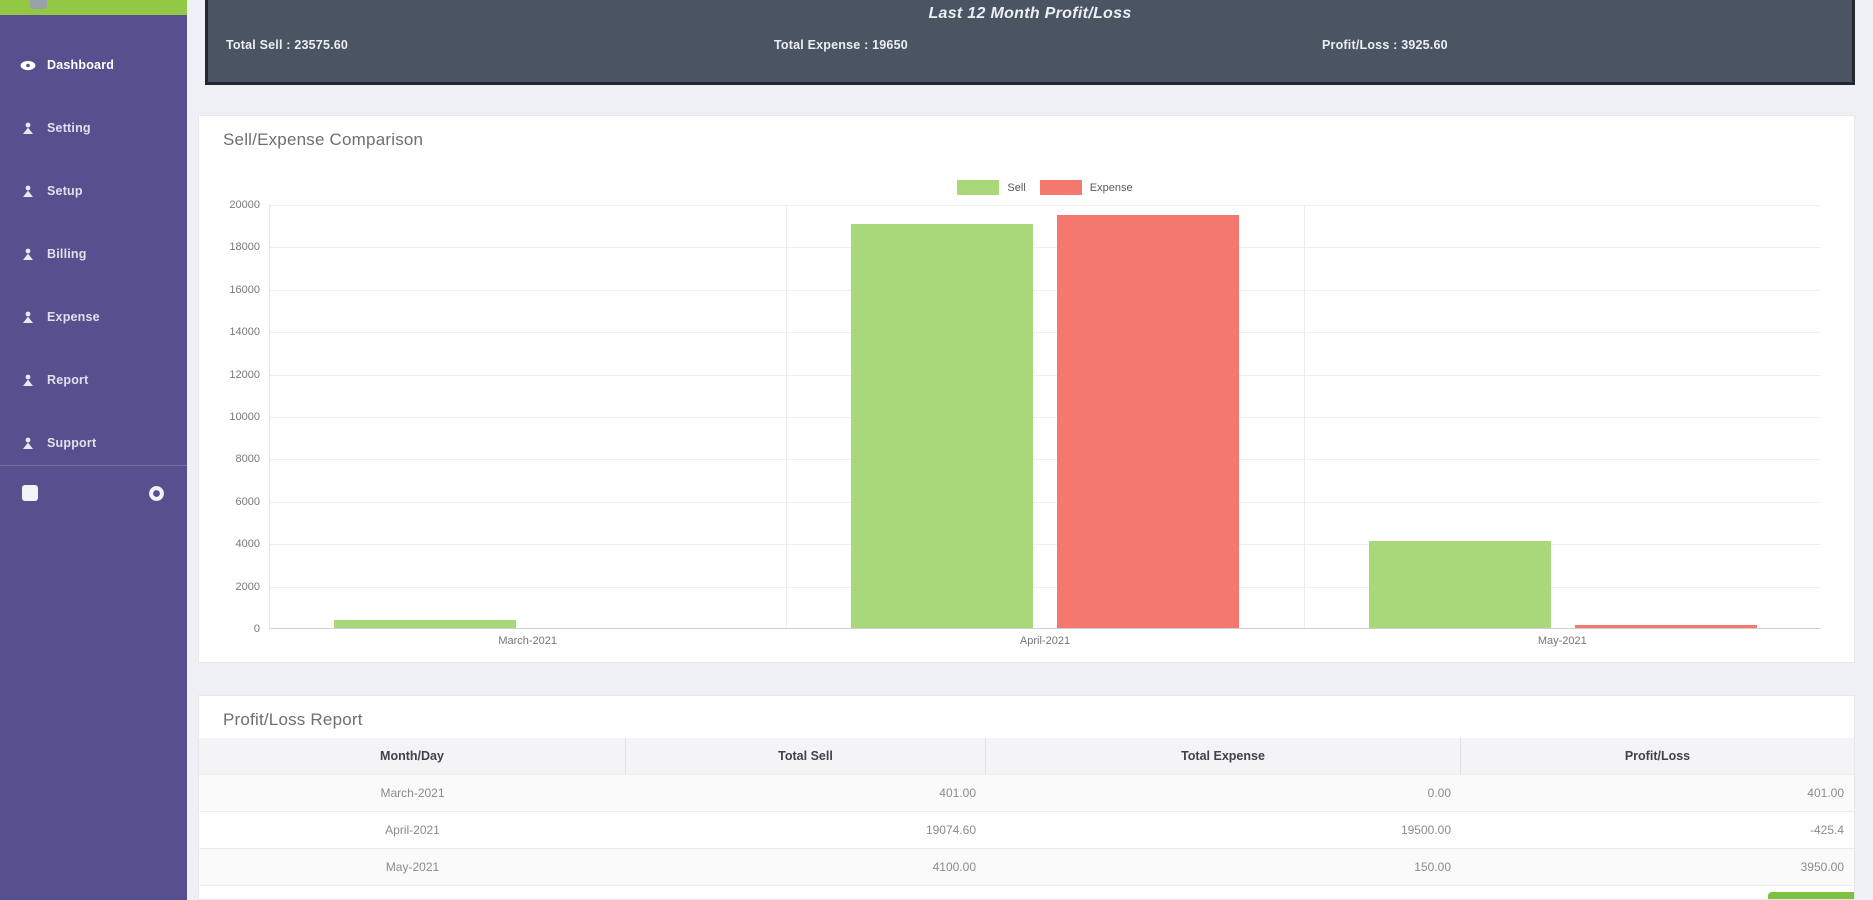 The image size is (1873, 900). I want to click on column-header-profit-loss: Profit/Loss, so click(1657, 756).